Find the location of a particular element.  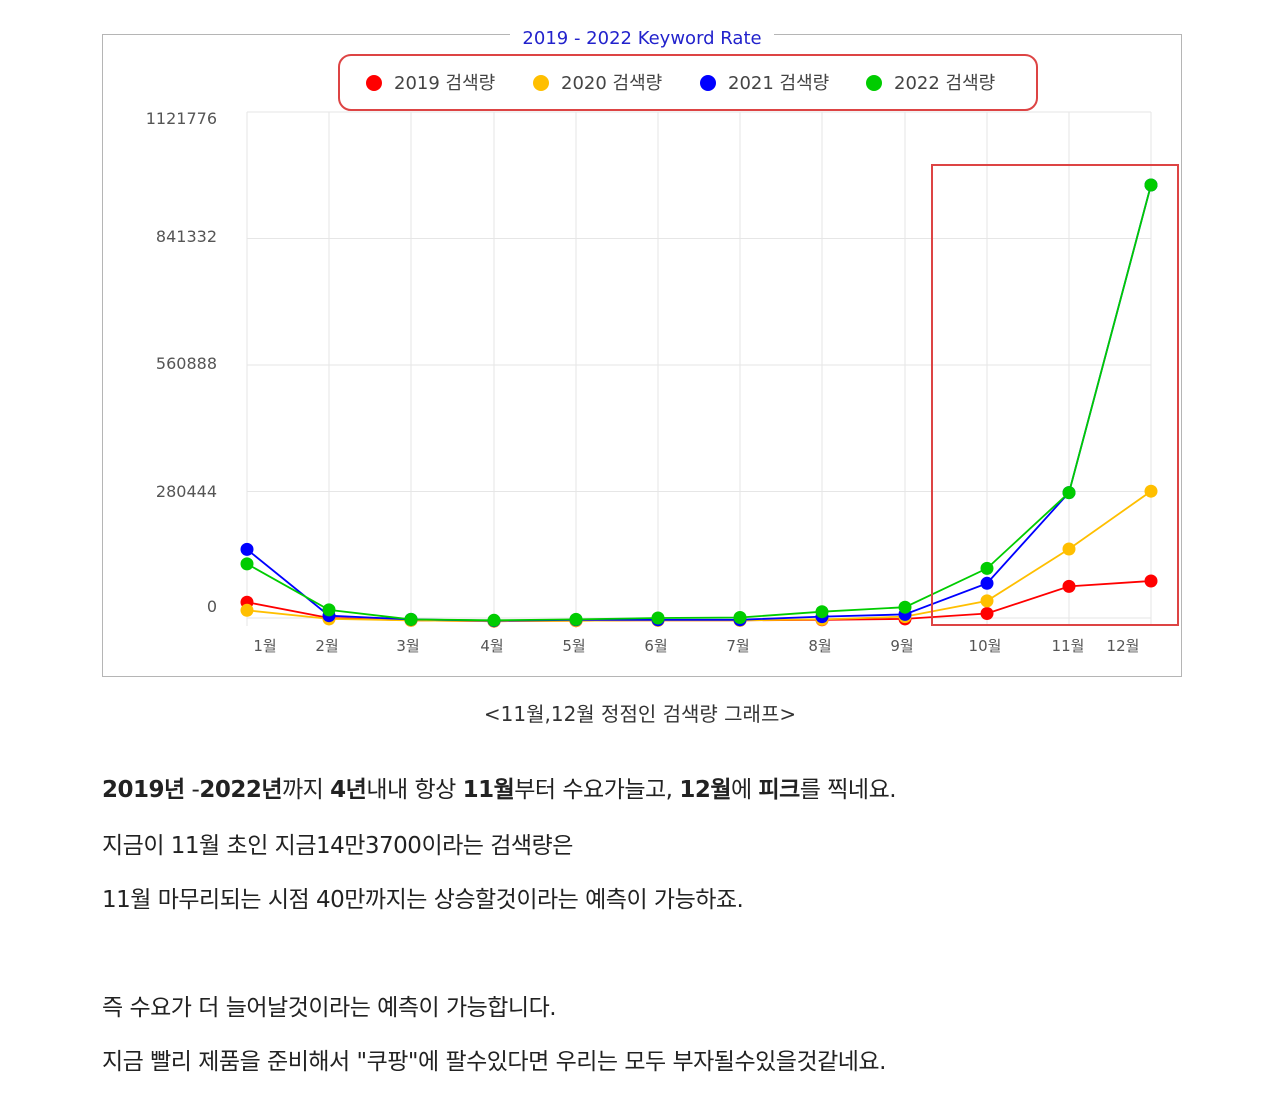

emphasis-text: 2022년 is located at coordinates (240, 790).